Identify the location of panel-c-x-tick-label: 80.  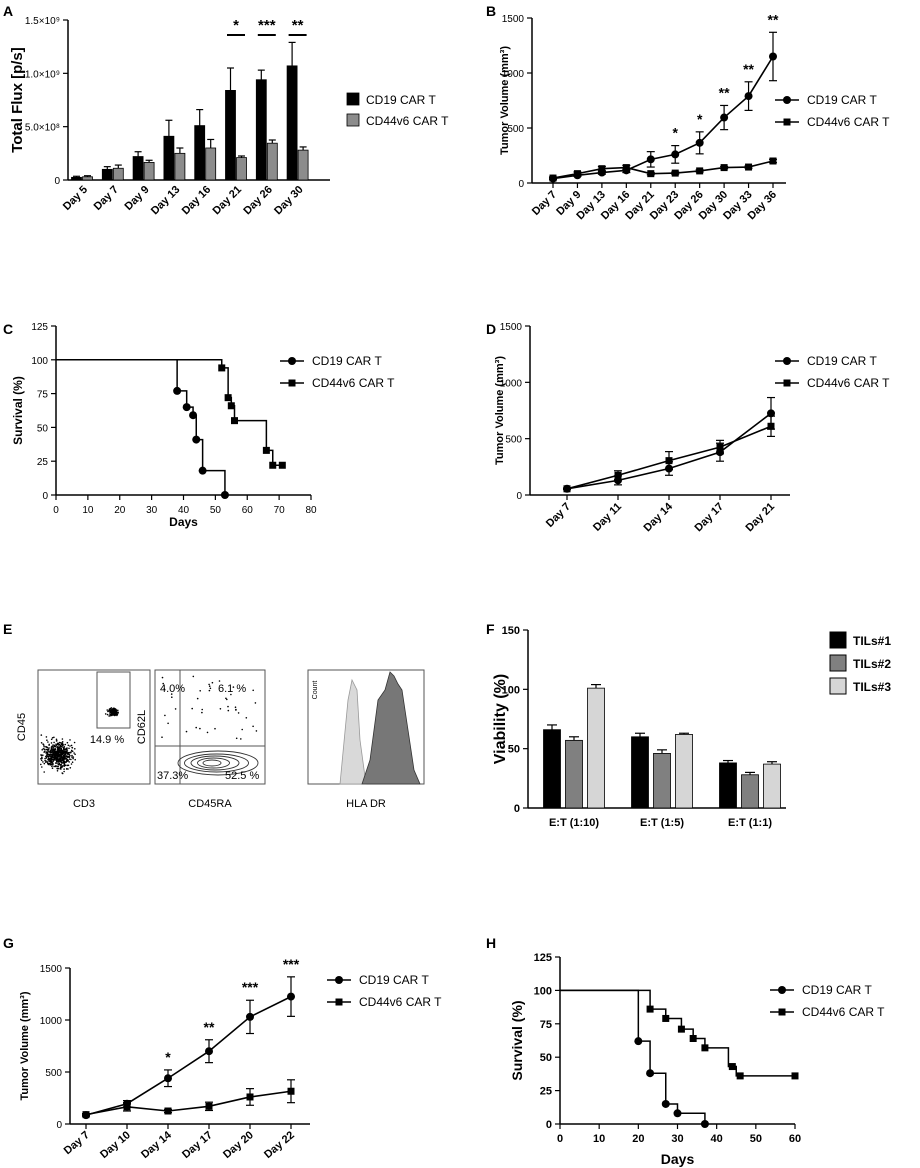
(311, 510).